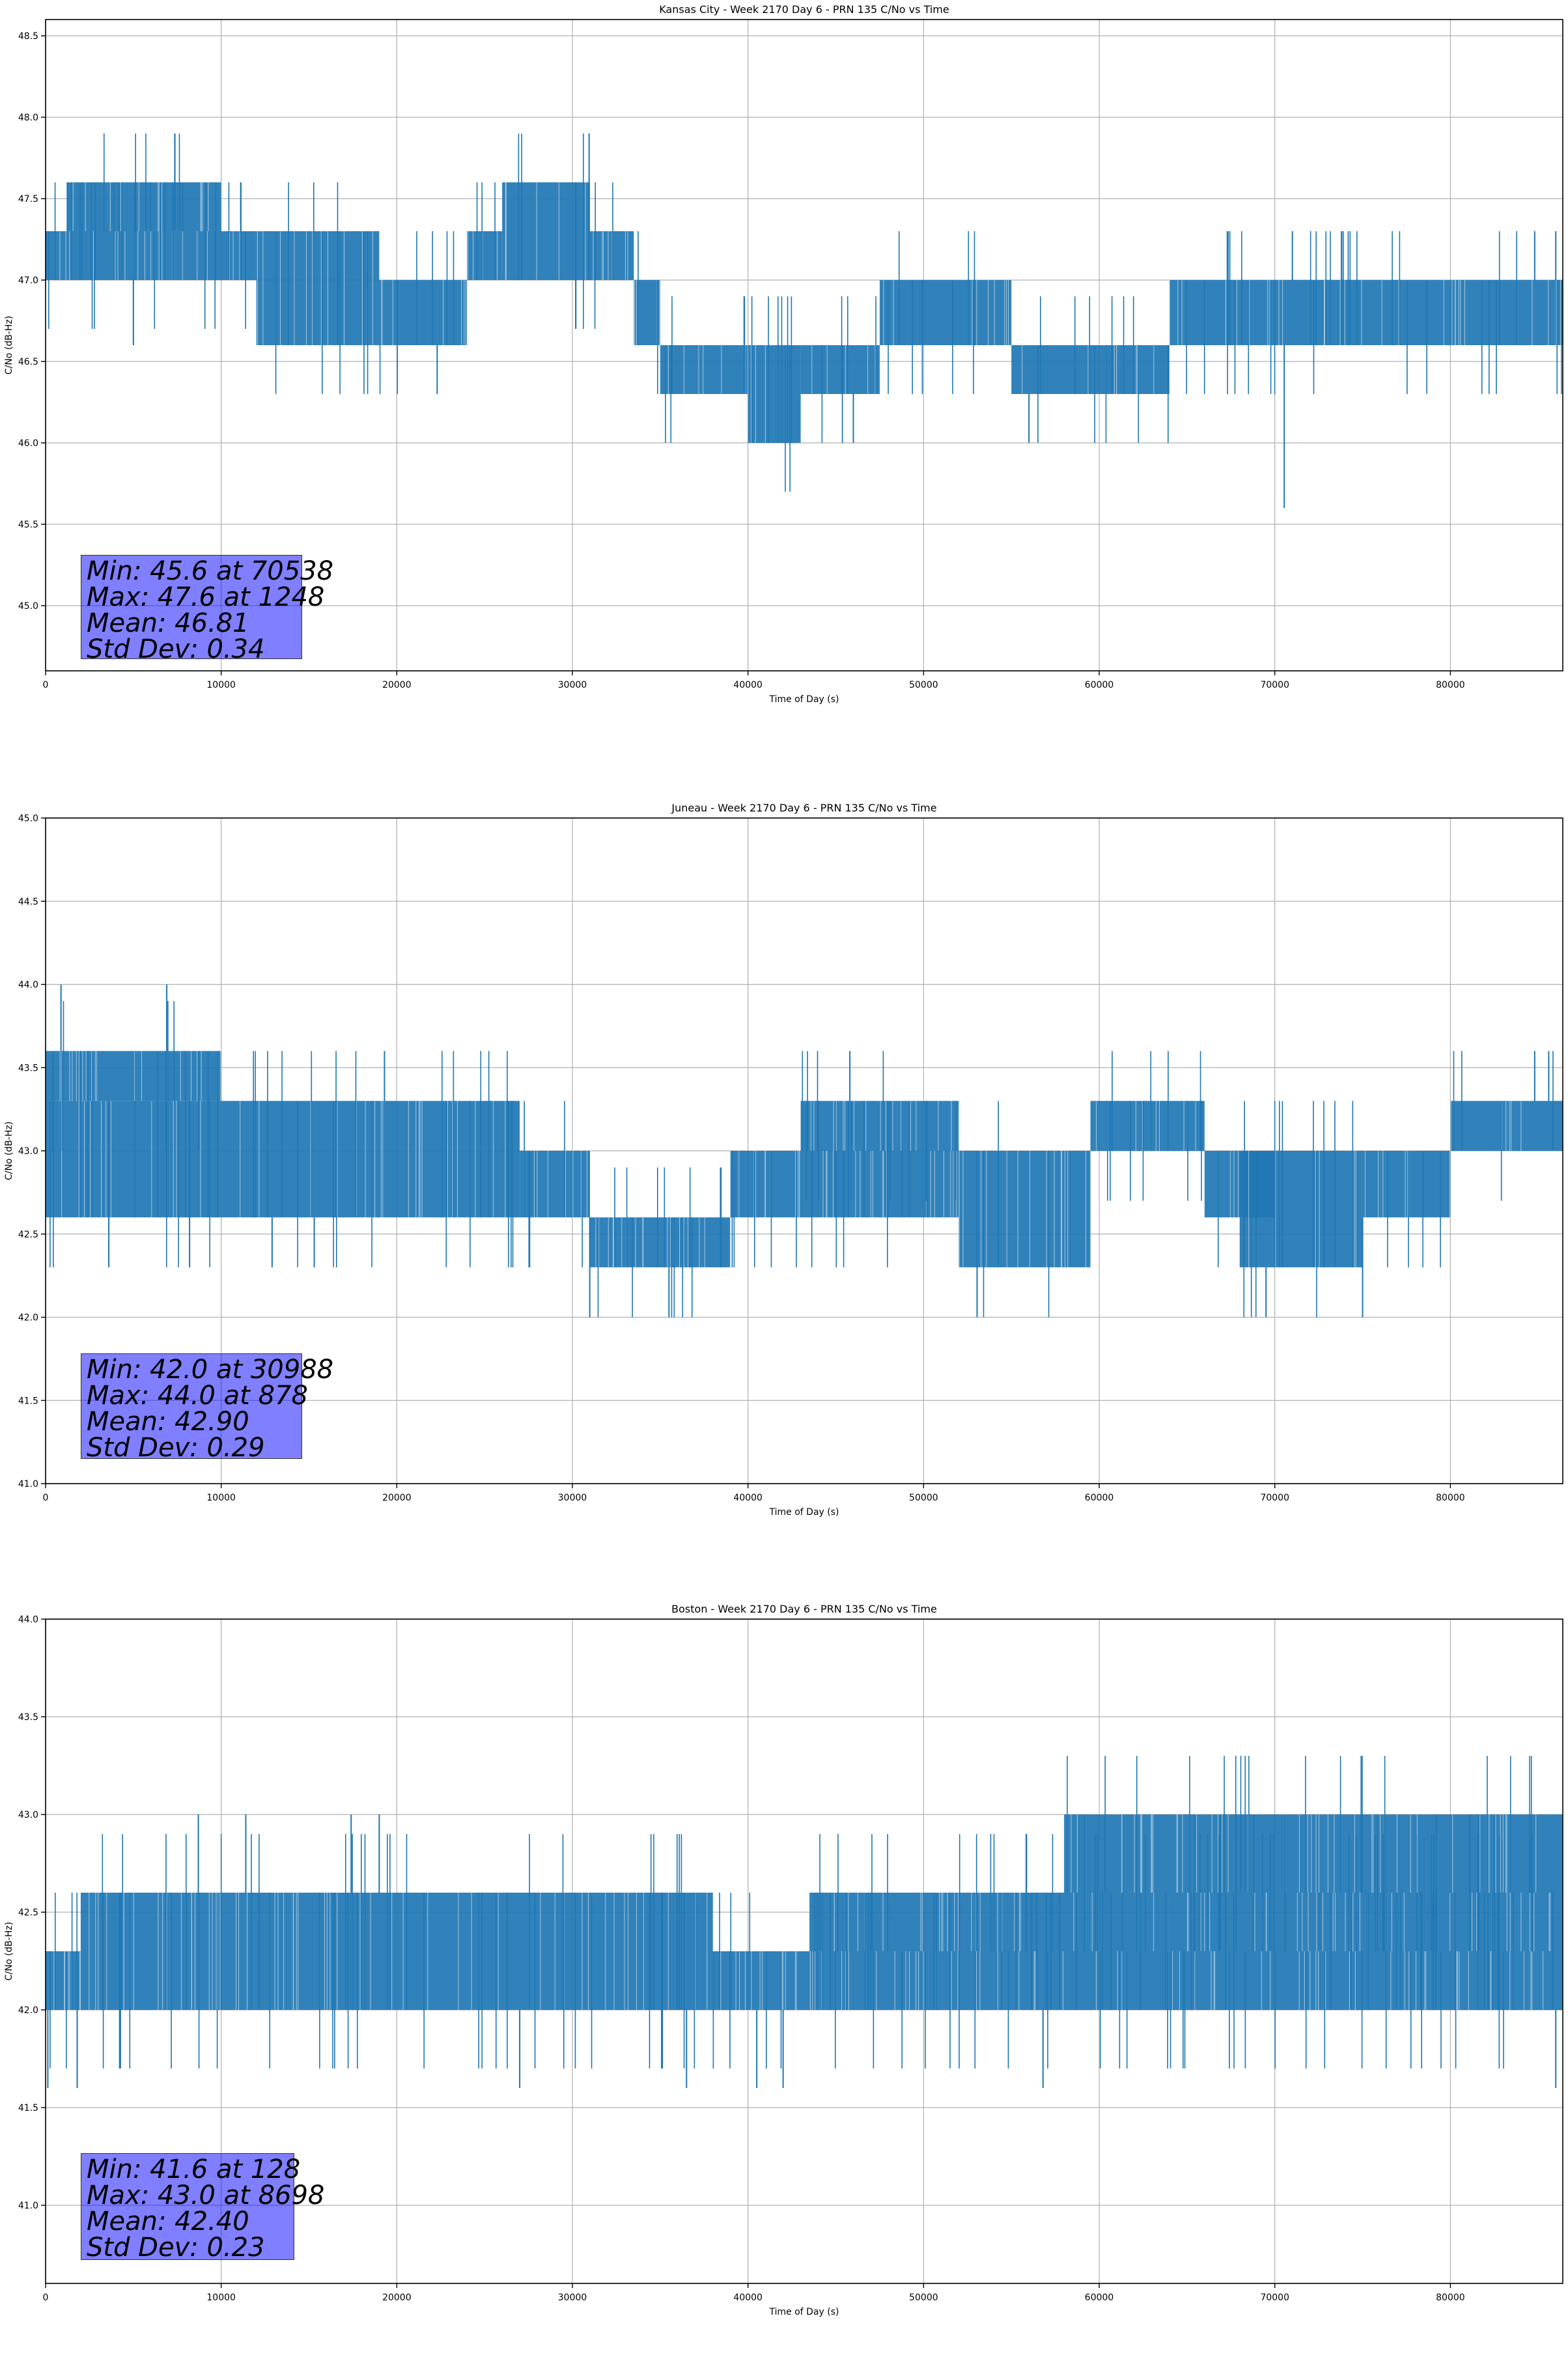  I want to click on x-tick-label: 30000, so click(573, 685).